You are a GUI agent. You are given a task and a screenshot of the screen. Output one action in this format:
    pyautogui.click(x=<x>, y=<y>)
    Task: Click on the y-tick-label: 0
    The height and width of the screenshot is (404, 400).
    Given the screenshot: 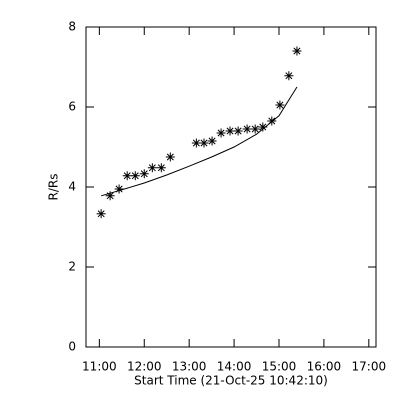 What is the action you would take?
    pyautogui.click(x=72, y=347)
    